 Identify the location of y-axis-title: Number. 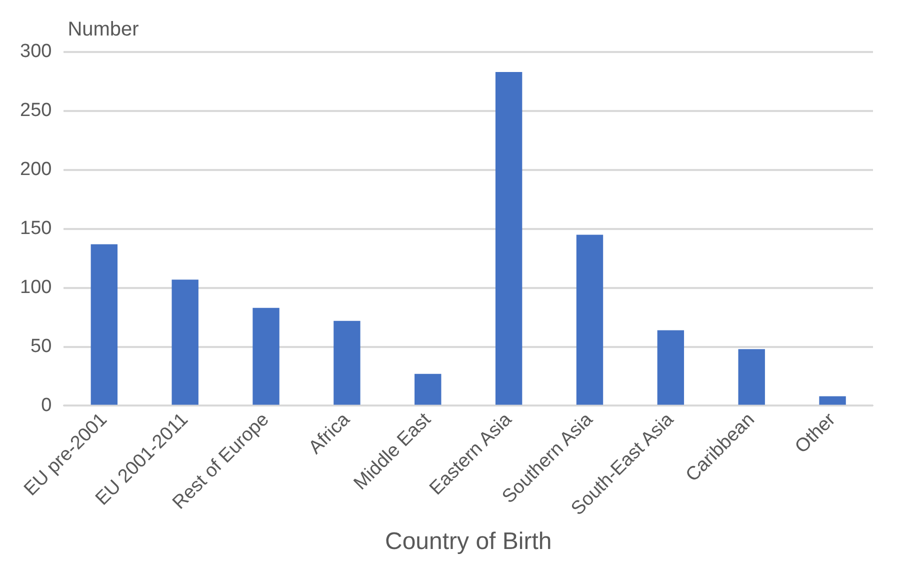
(104, 29).